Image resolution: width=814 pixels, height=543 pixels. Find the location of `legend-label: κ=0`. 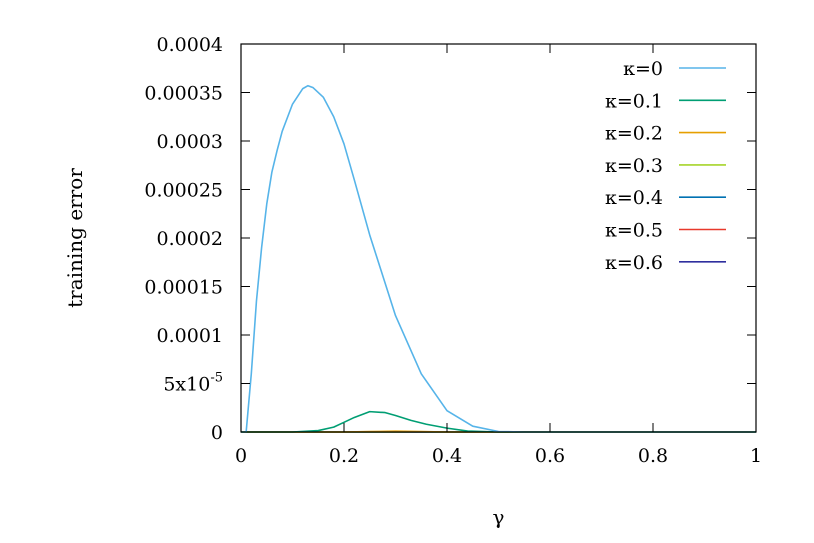

legend-label: κ=0 is located at coordinates (643, 69).